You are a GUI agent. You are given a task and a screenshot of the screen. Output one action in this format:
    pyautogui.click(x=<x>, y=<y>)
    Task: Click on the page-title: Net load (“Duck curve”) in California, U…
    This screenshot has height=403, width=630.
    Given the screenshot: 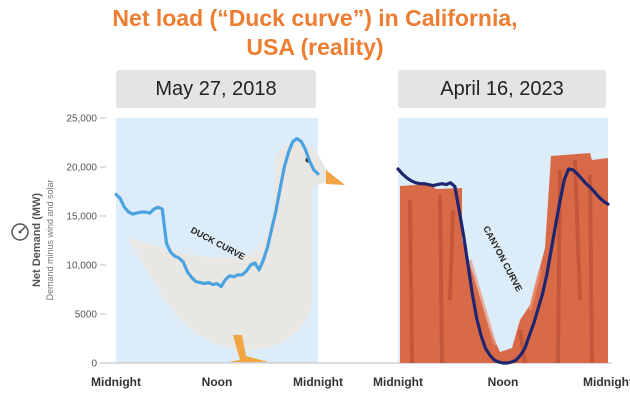 What is the action you would take?
    pyautogui.click(x=315, y=33)
    